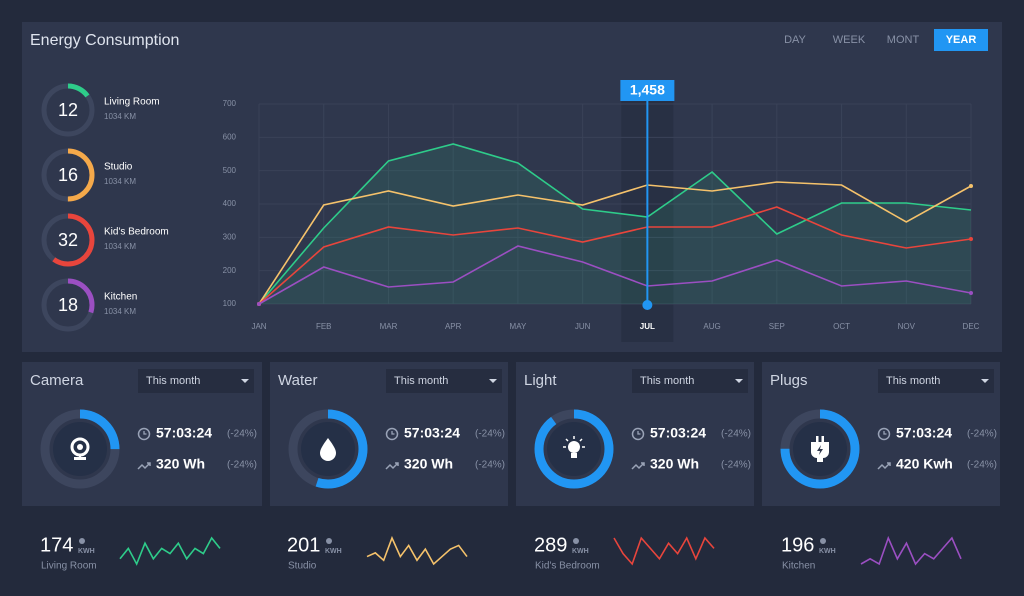 The height and width of the screenshot is (596, 1024). I want to click on tooltip-bg, so click(647, 90).